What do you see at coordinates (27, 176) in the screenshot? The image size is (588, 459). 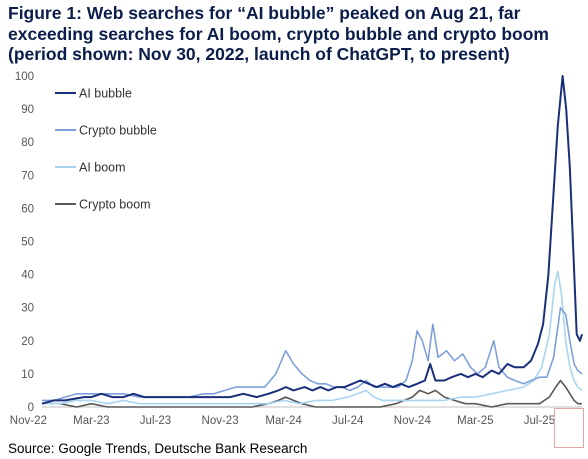 I see `y-tick-label: 70` at bounding box center [27, 176].